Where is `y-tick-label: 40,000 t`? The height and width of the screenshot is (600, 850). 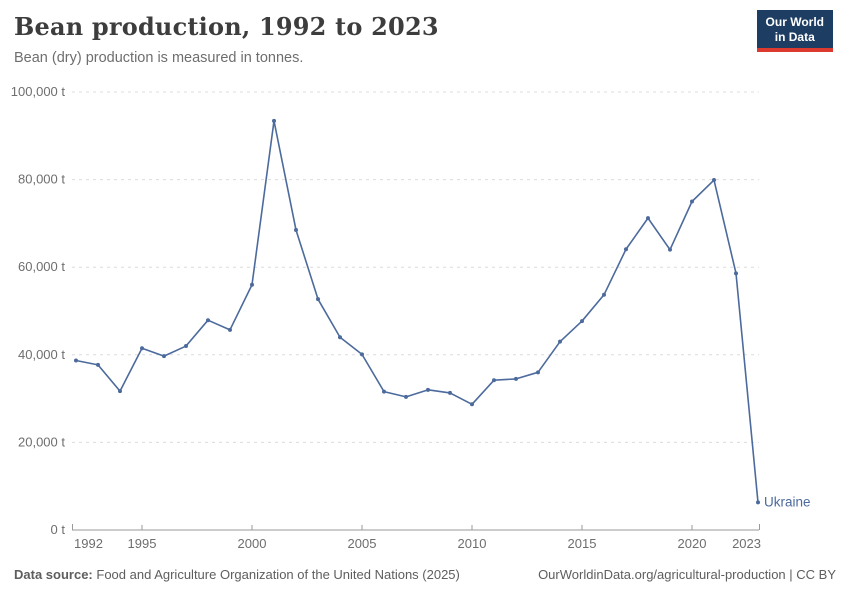 y-tick-label: 40,000 t is located at coordinates (41, 354).